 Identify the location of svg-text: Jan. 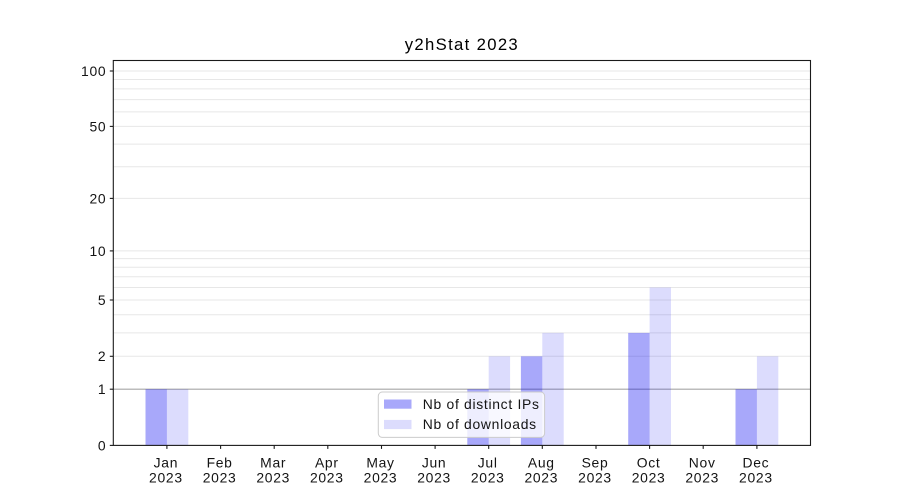
(166, 463).